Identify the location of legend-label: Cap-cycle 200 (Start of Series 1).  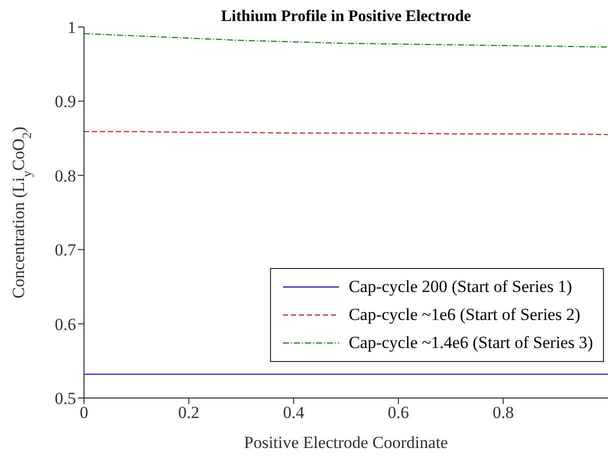
(460, 287).